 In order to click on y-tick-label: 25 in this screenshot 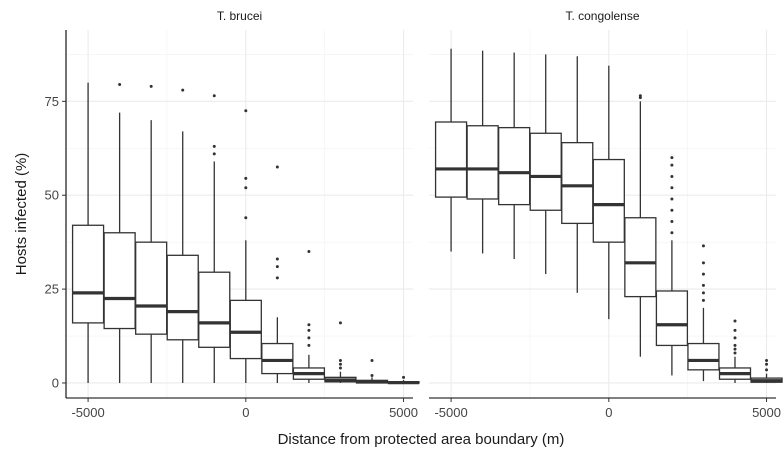, I will do `click(52, 289)`.